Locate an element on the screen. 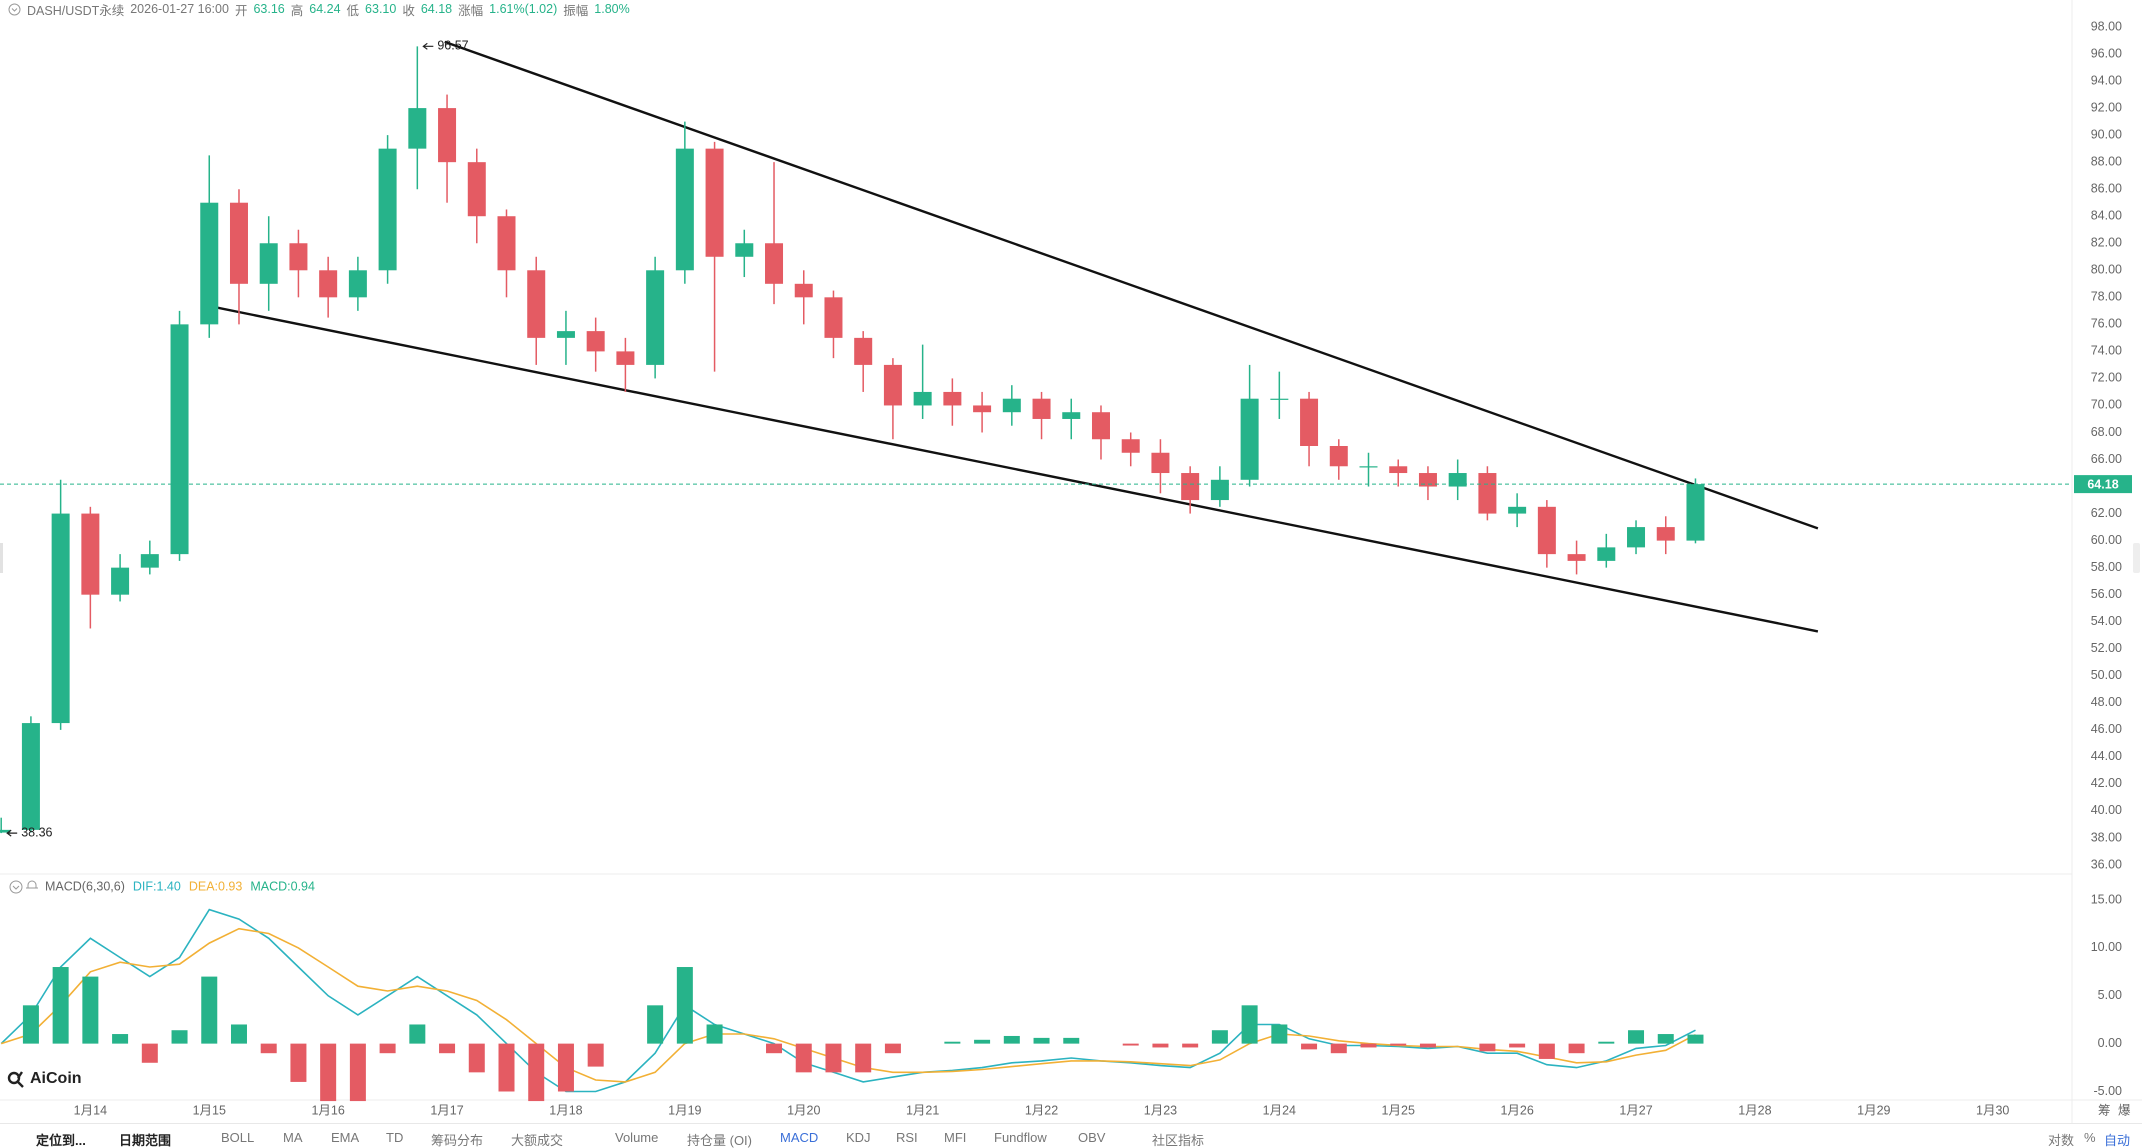 The width and height of the screenshot is (2142, 1148). toolbar-item: MACD is located at coordinates (799, 1137).